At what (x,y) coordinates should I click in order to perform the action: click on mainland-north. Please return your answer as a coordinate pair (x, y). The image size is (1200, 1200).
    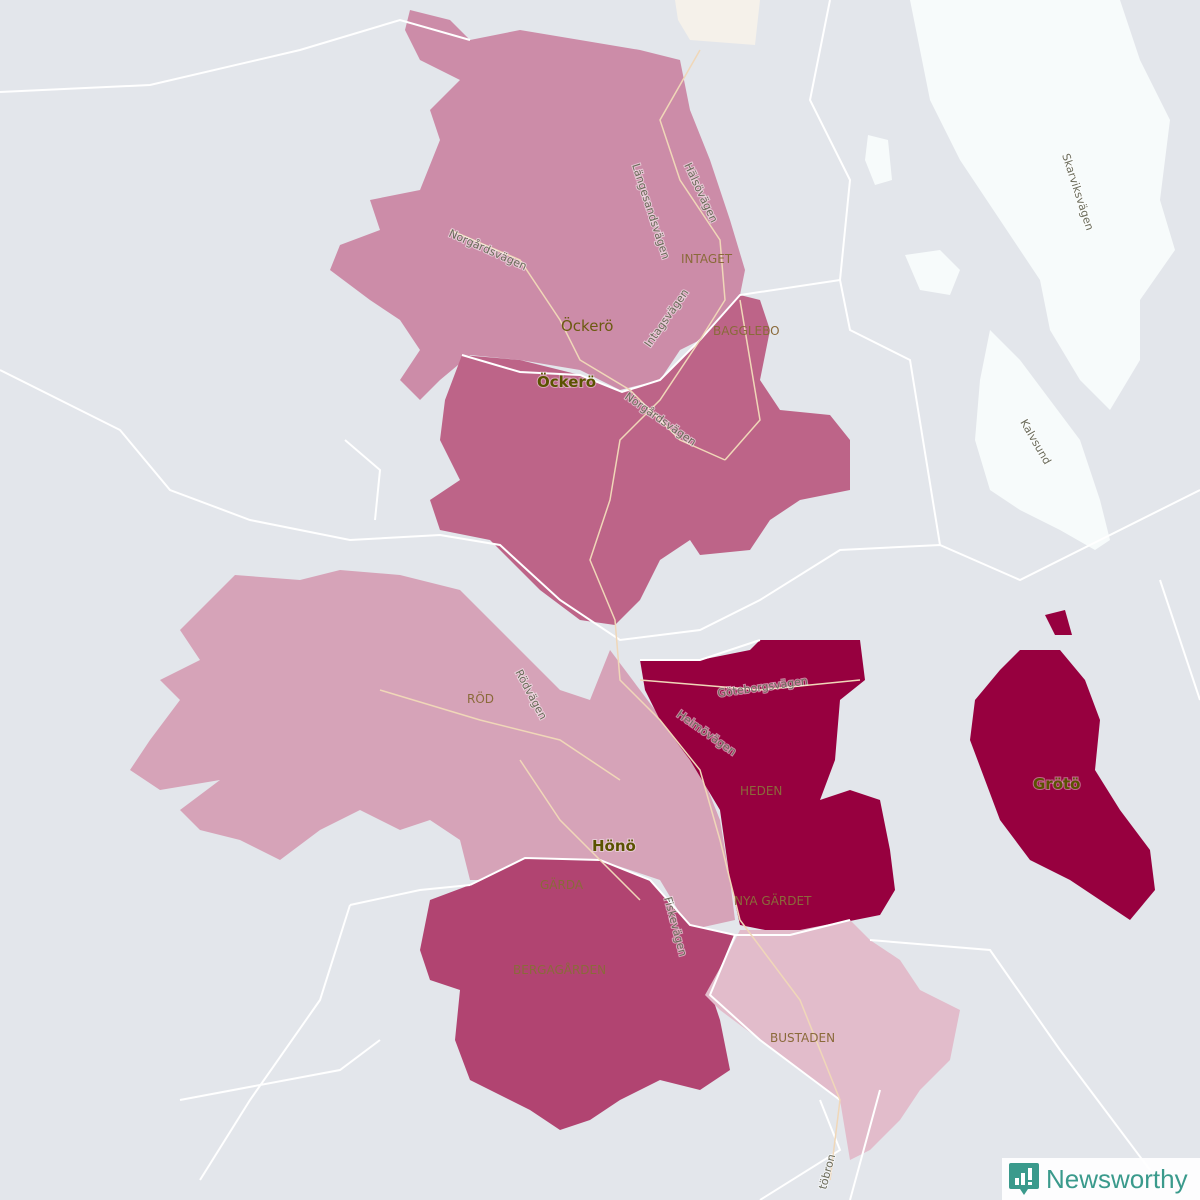
    Looking at the image, I should click on (717, 22).